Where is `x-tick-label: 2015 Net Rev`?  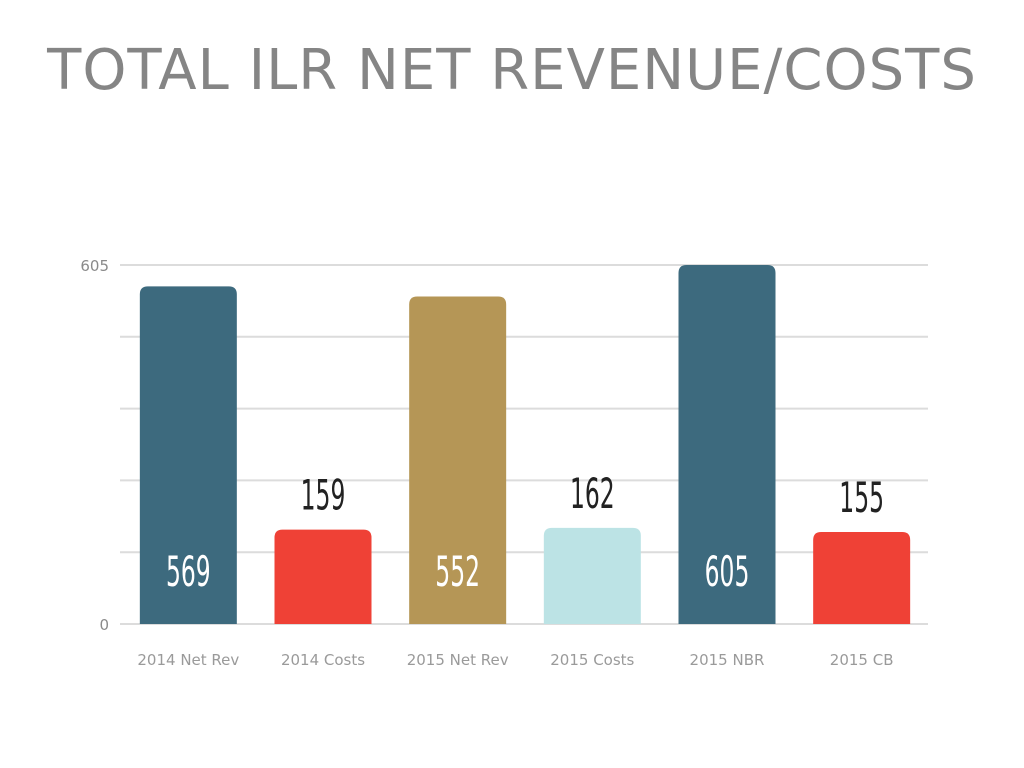 x-tick-label: 2015 Net Rev is located at coordinates (458, 660).